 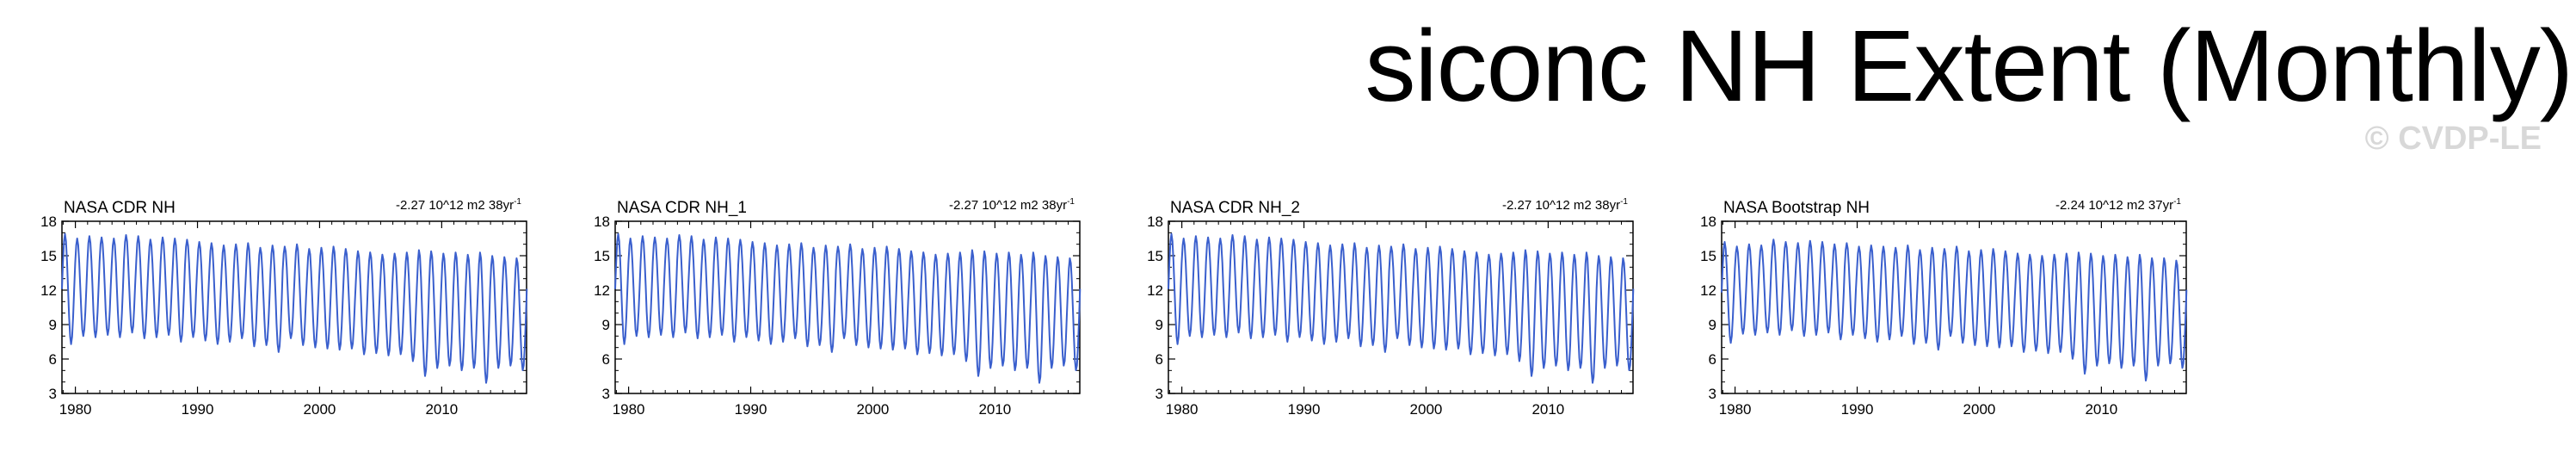 What do you see at coordinates (1969, 66) in the screenshot?
I see `page-title: siconc NH Extent (Monthly)` at bounding box center [1969, 66].